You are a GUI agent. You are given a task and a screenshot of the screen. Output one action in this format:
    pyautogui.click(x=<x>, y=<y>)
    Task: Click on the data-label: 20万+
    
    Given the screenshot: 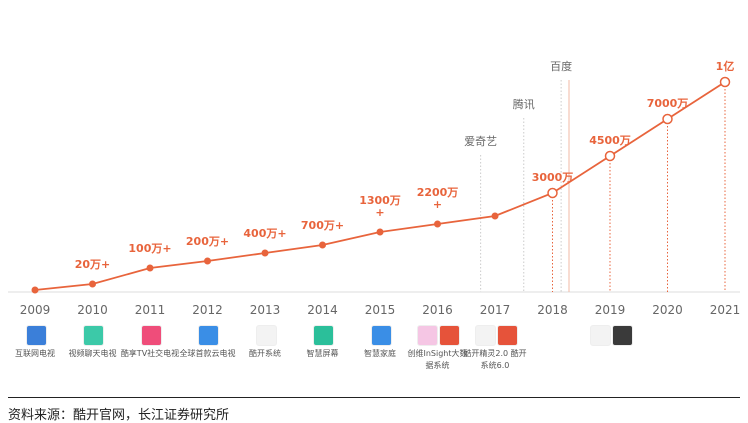 What is the action you would take?
    pyautogui.click(x=93, y=264)
    